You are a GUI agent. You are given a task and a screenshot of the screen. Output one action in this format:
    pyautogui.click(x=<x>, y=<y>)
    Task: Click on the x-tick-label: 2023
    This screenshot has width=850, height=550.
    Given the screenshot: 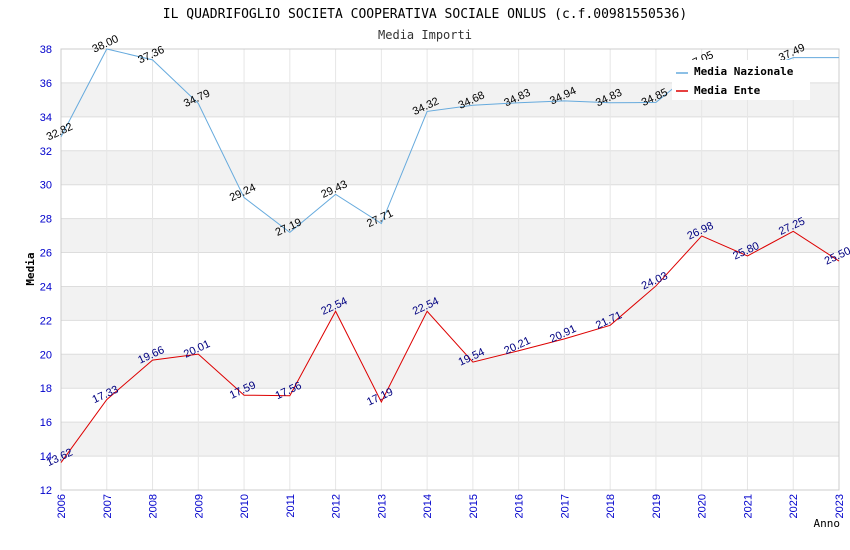 What is the action you would take?
    pyautogui.click(x=840, y=506)
    